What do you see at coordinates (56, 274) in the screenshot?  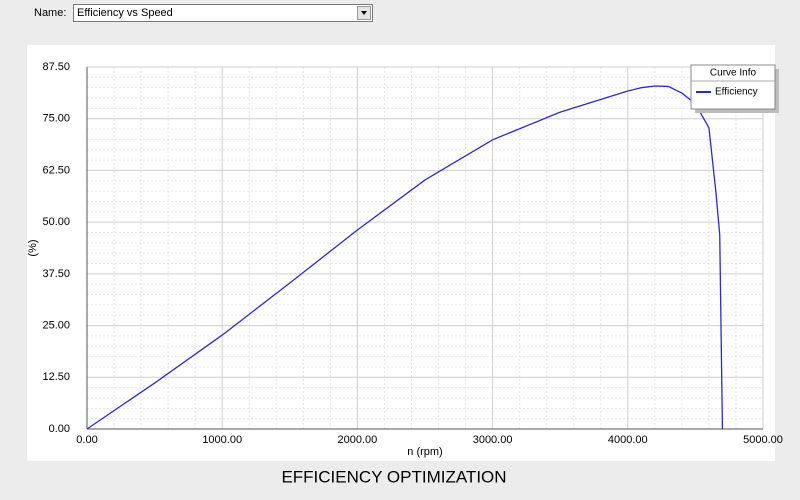 I see `y-tick-label: 37.50` at bounding box center [56, 274].